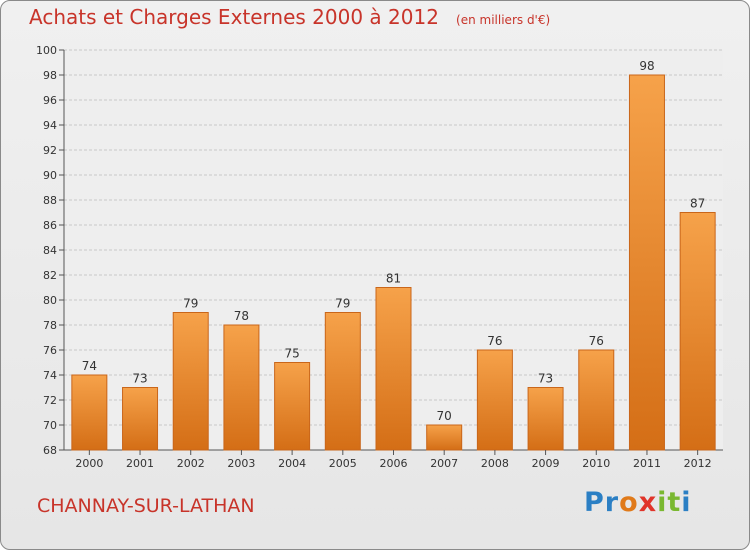  Describe the element at coordinates (140, 463) in the screenshot. I see `x-tick-label: 2001` at that location.